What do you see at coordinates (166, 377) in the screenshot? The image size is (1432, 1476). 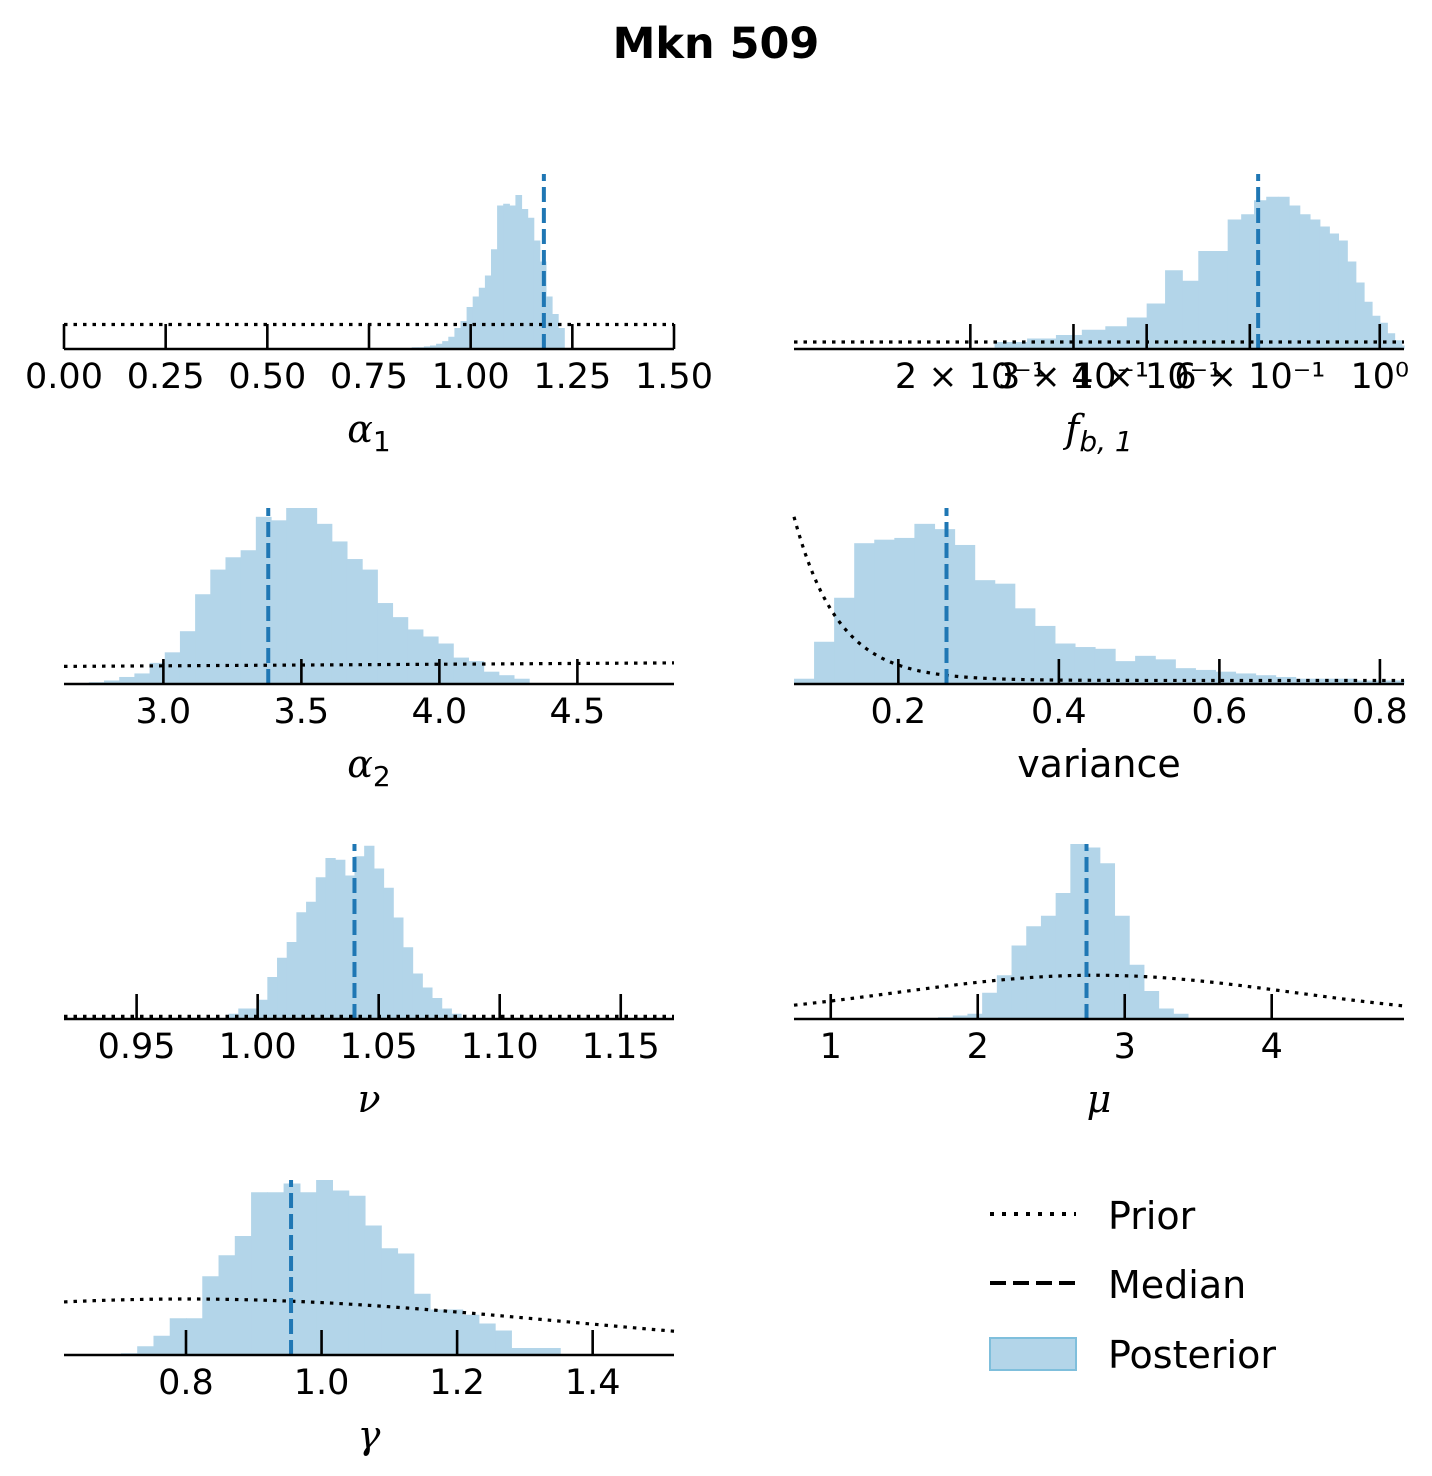 I see `x-tick-label: 0.25` at bounding box center [166, 377].